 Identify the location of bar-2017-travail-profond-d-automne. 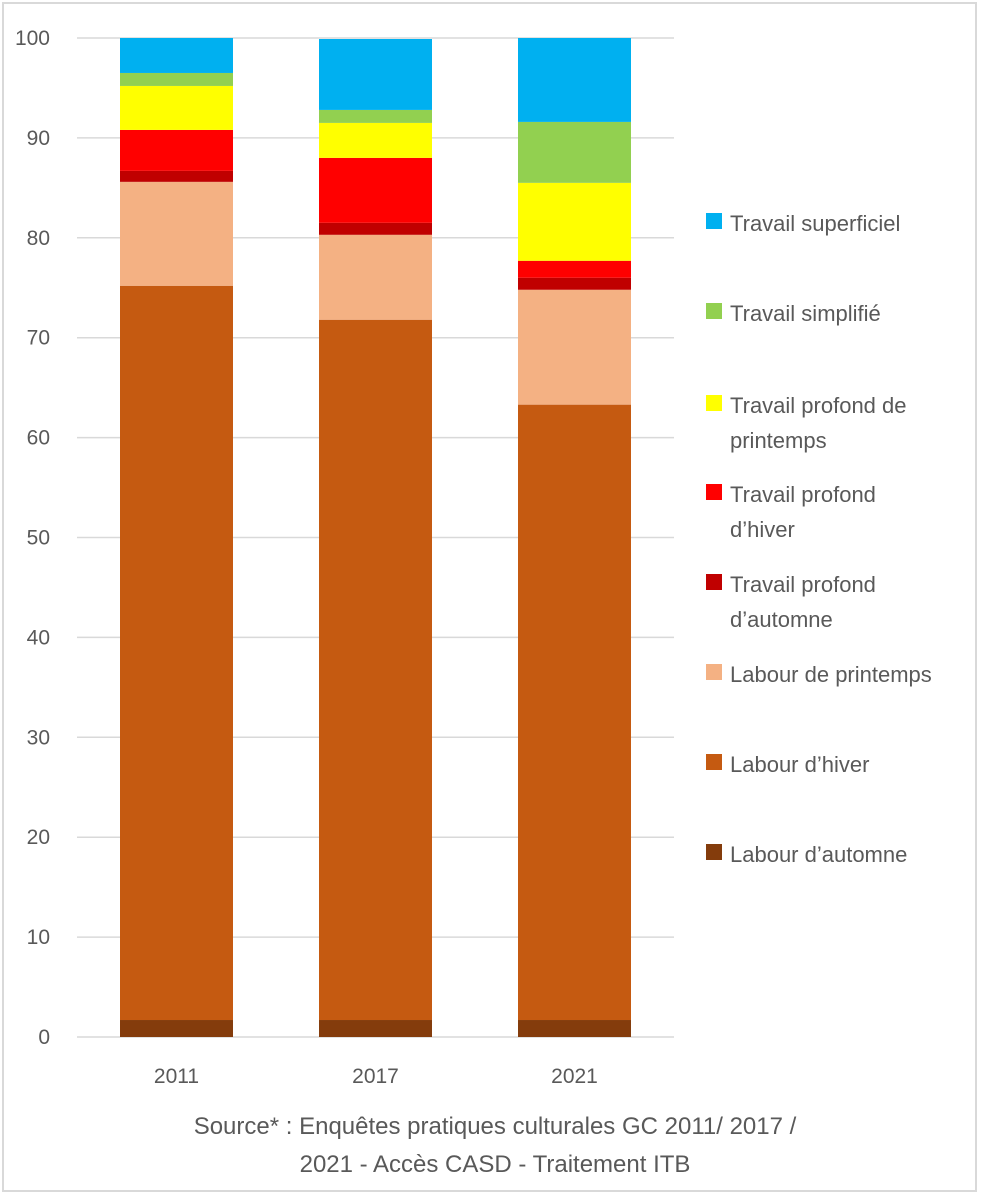
(375, 228).